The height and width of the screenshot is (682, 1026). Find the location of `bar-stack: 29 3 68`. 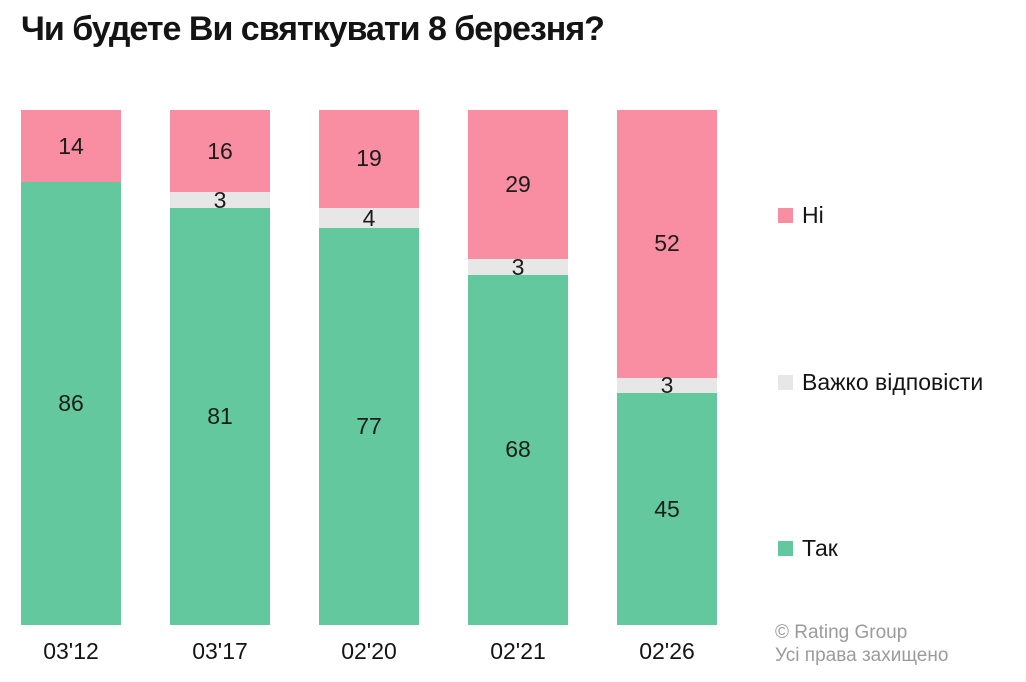

bar-stack: 29 3 68 is located at coordinates (518, 367).